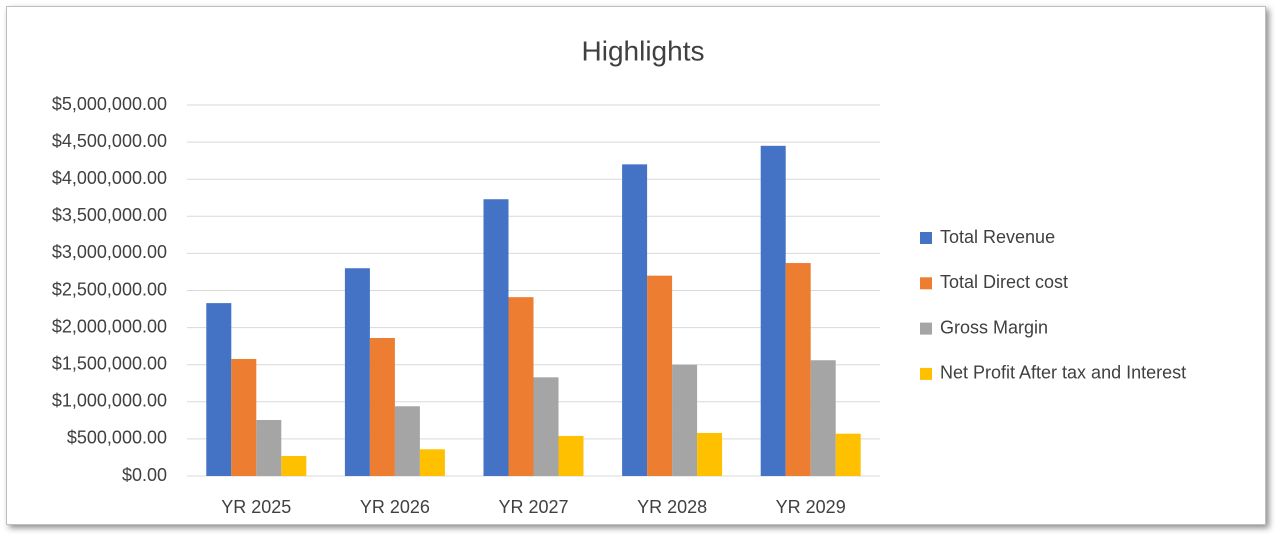 The height and width of the screenshot is (535, 1276). Describe the element at coordinates (117, 438) in the screenshot. I see `y-tick-label: $500,000.00` at that location.